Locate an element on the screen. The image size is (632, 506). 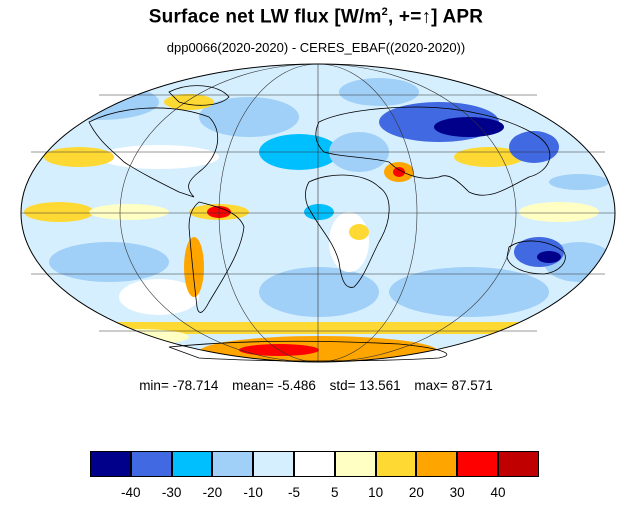
mean-value: -5.486 is located at coordinates (296, 385).